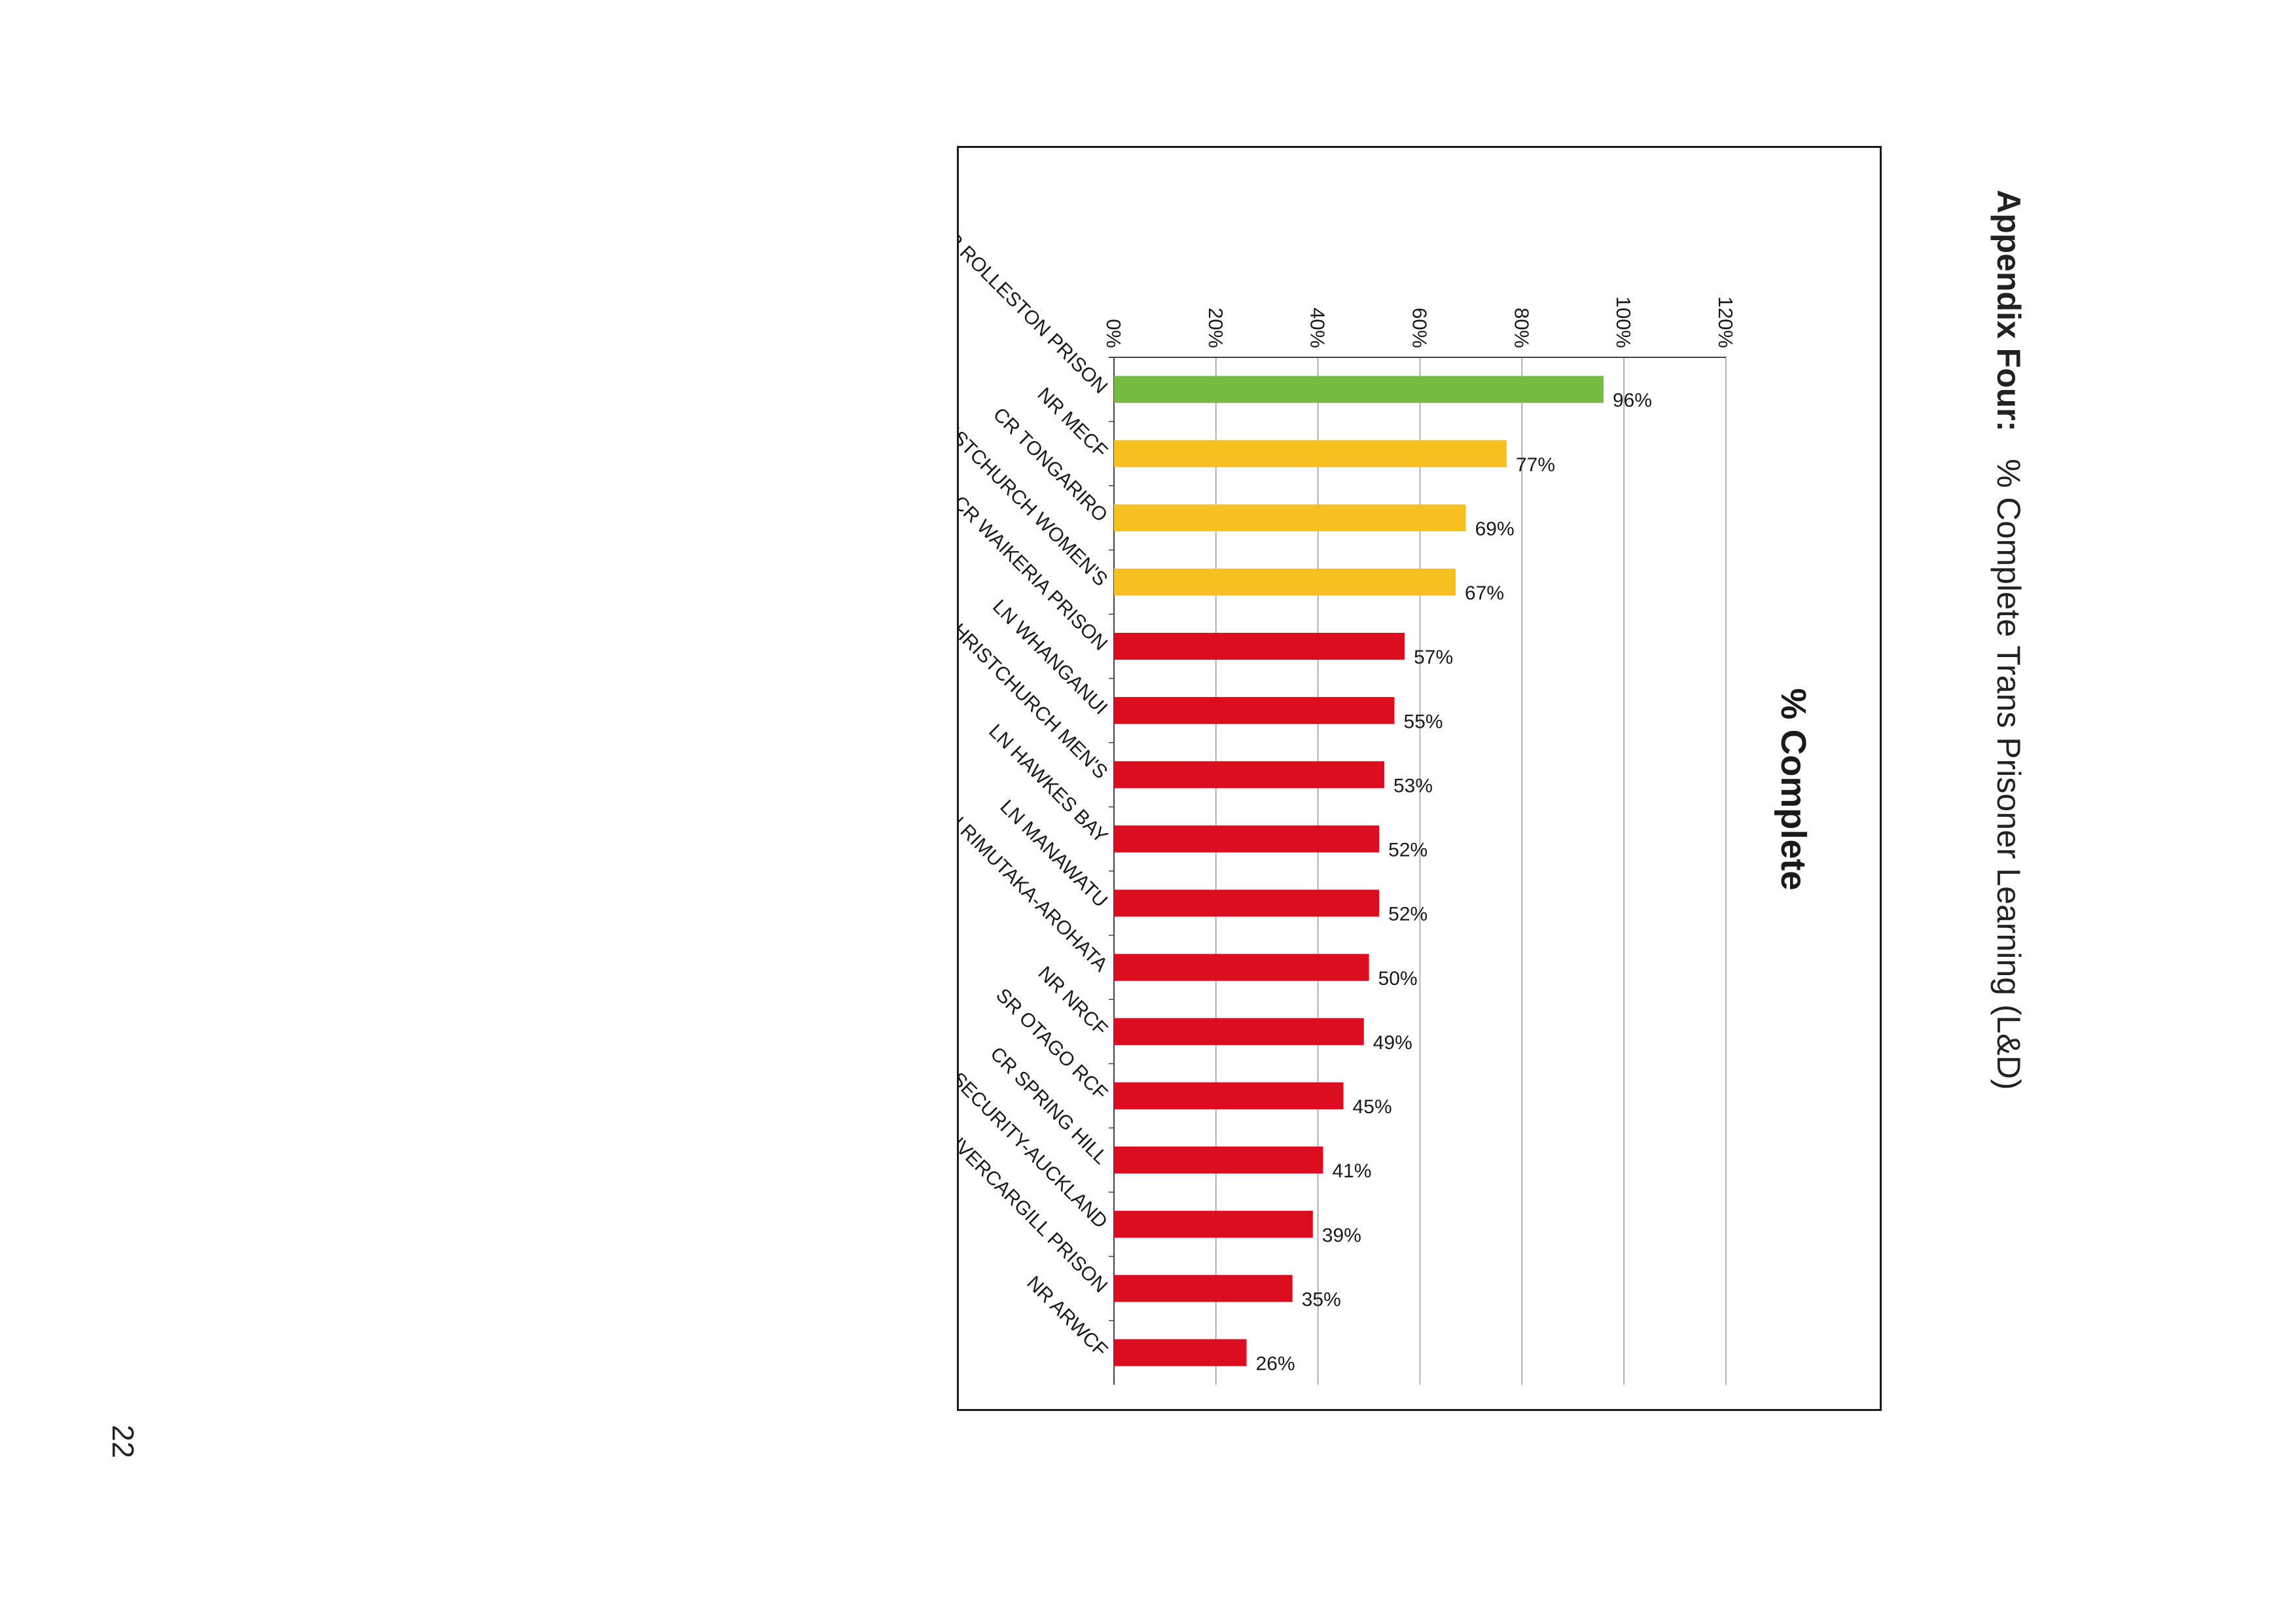  Describe the element at coordinates (1398, 979) in the screenshot. I see `data-label: 50%` at that location.